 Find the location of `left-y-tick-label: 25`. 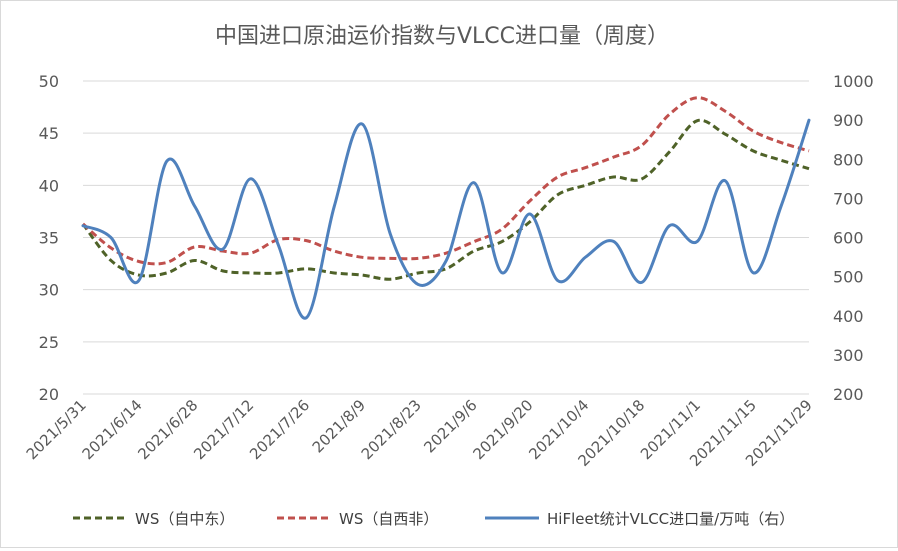

left-y-tick-label: 25 is located at coordinates (49, 342).